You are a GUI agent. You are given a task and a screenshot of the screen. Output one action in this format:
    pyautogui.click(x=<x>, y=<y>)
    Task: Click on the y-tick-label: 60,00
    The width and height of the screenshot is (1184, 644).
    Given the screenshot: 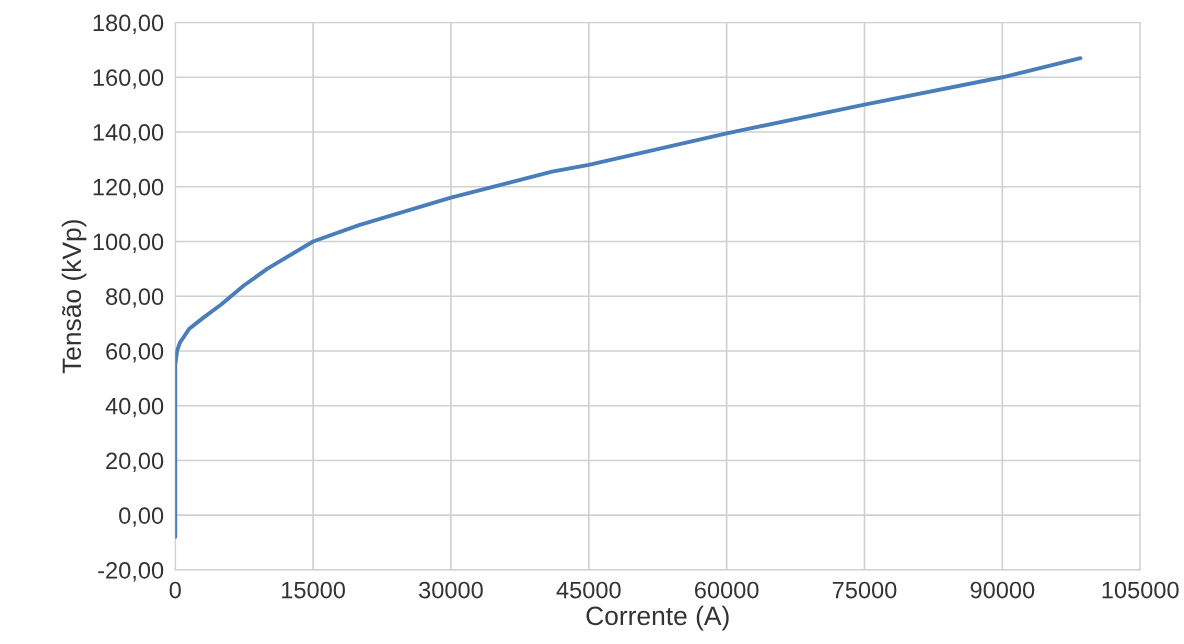 What is the action you would take?
    pyautogui.click(x=135, y=353)
    